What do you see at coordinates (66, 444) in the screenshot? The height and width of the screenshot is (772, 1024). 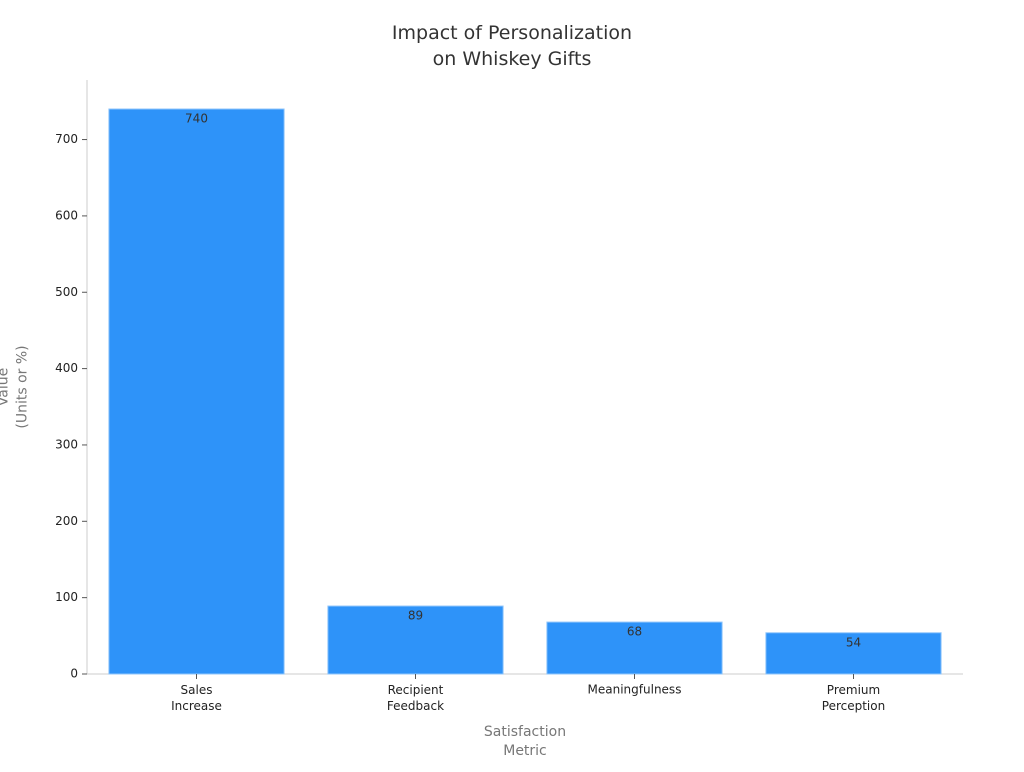 I see `y-tick-label: 300` at bounding box center [66, 444].